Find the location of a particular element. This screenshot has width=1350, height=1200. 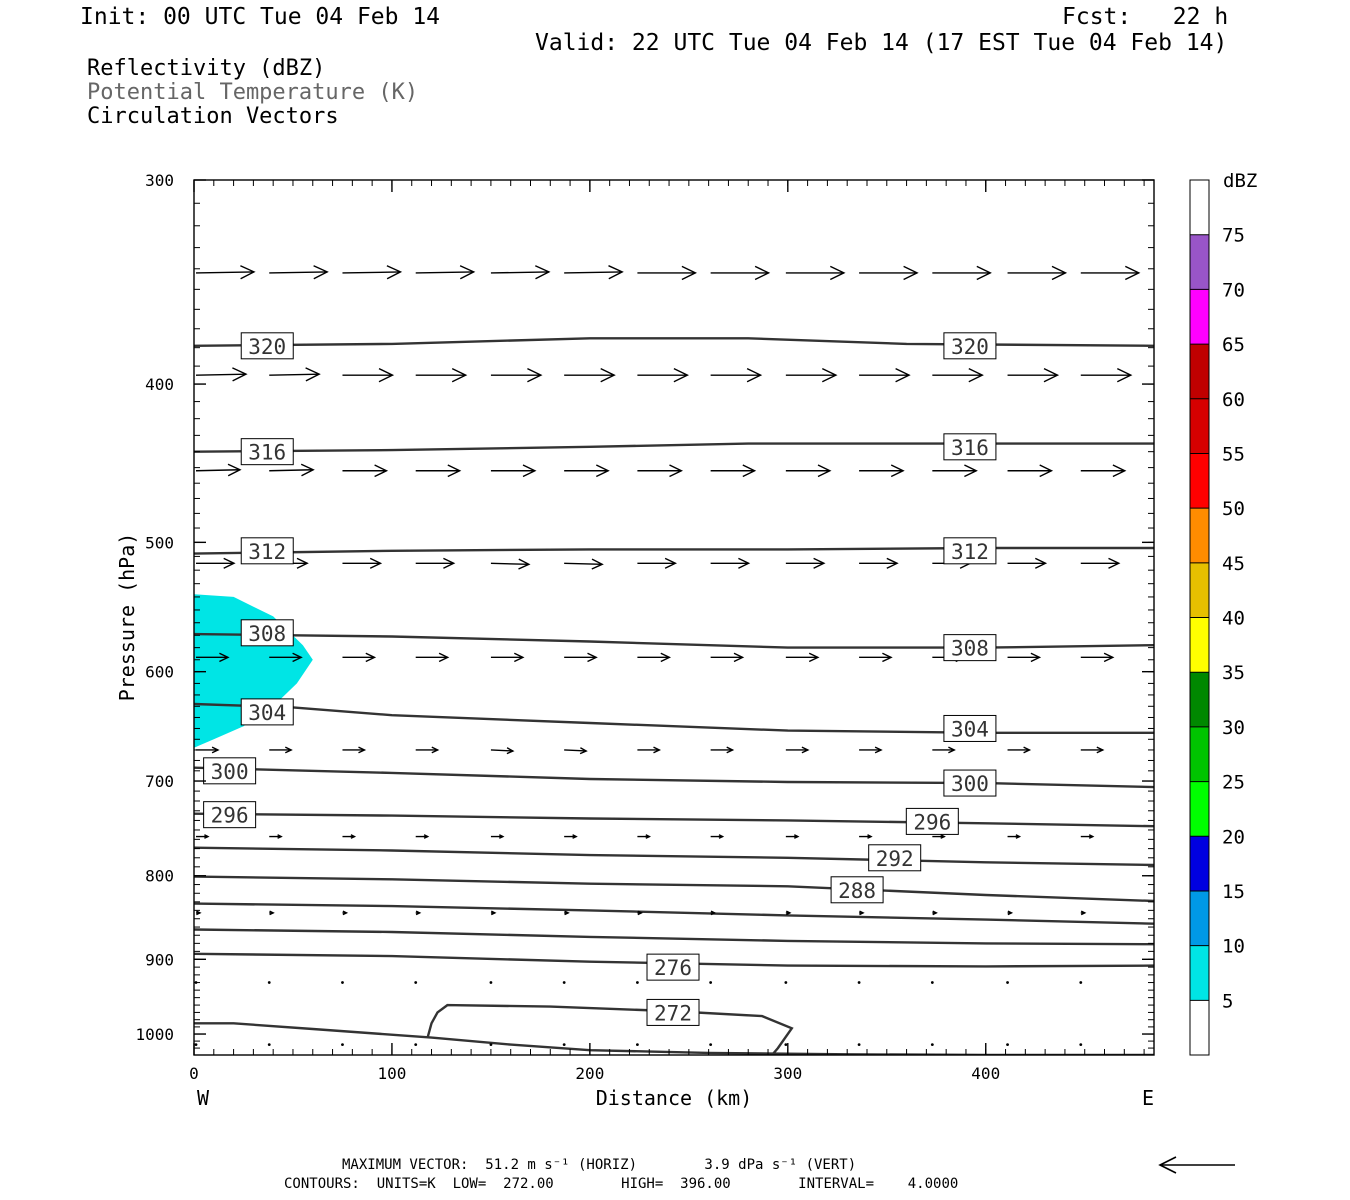

circulation-vector-r4-c11 is located at coordinates (1024, 657).